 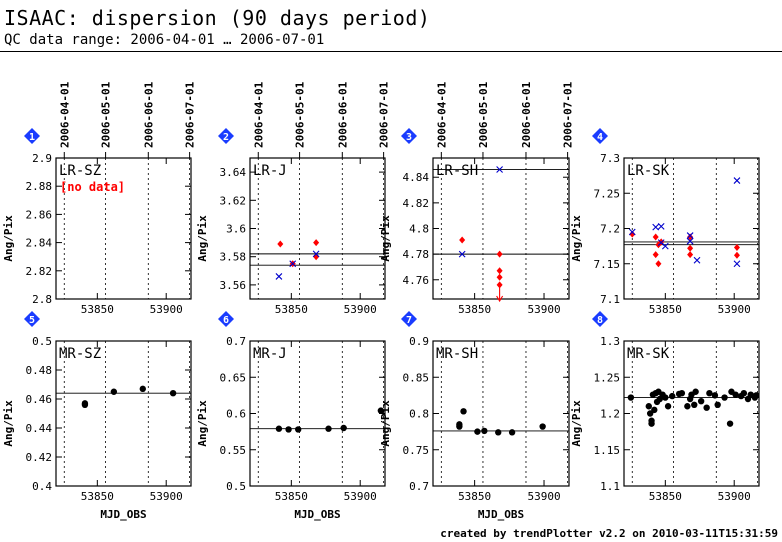 What do you see at coordinates (190, 114) in the screenshot?
I see `panel-1-date-label: 2006-07-01` at bounding box center [190, 114].